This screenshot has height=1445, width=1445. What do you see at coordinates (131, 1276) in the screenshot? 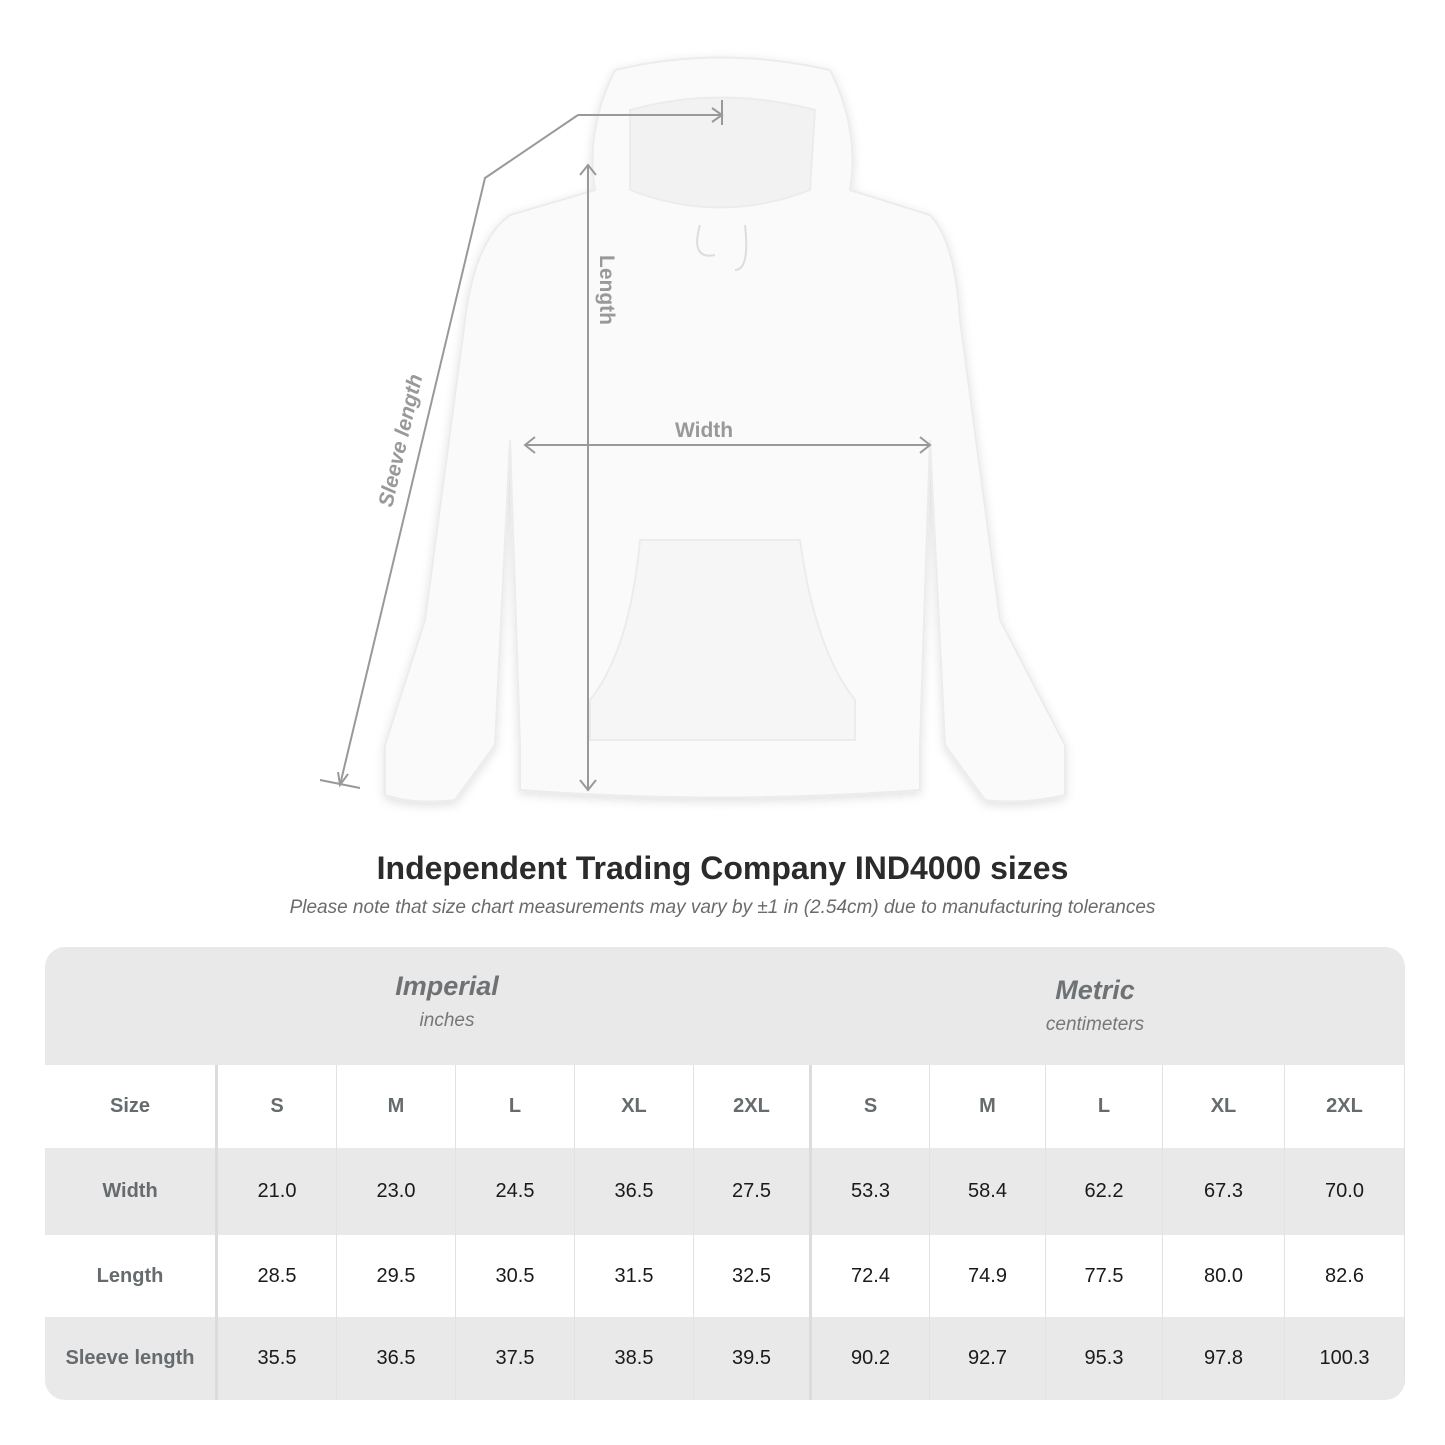
I see `row-label: Length` at bounding box center [131, 1276].